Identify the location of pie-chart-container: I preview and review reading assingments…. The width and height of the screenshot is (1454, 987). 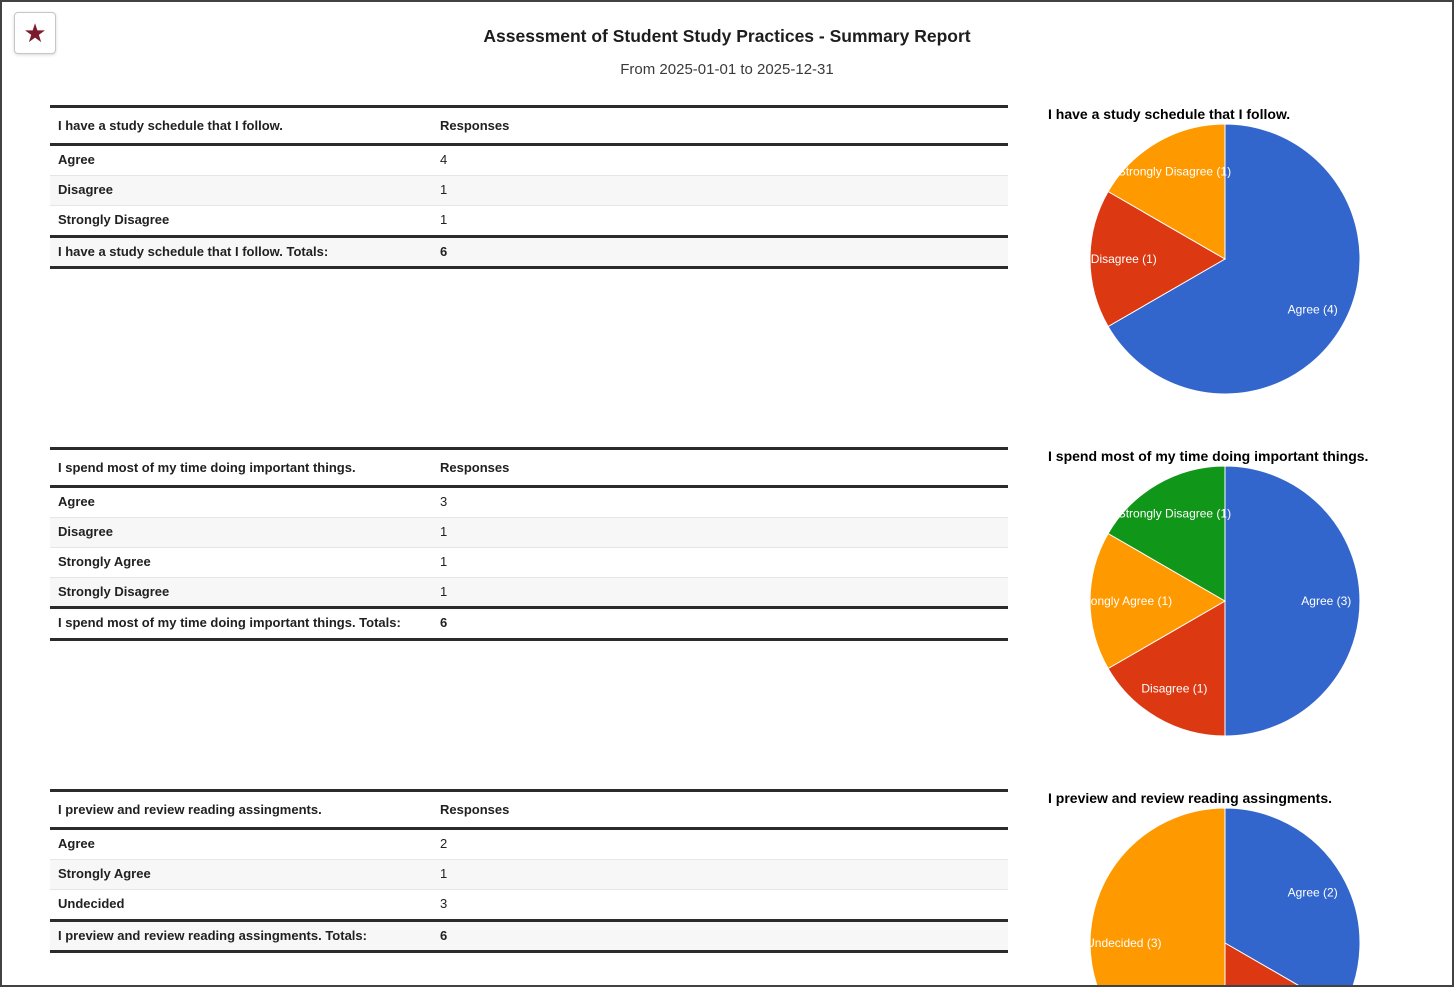
(1242, 888).